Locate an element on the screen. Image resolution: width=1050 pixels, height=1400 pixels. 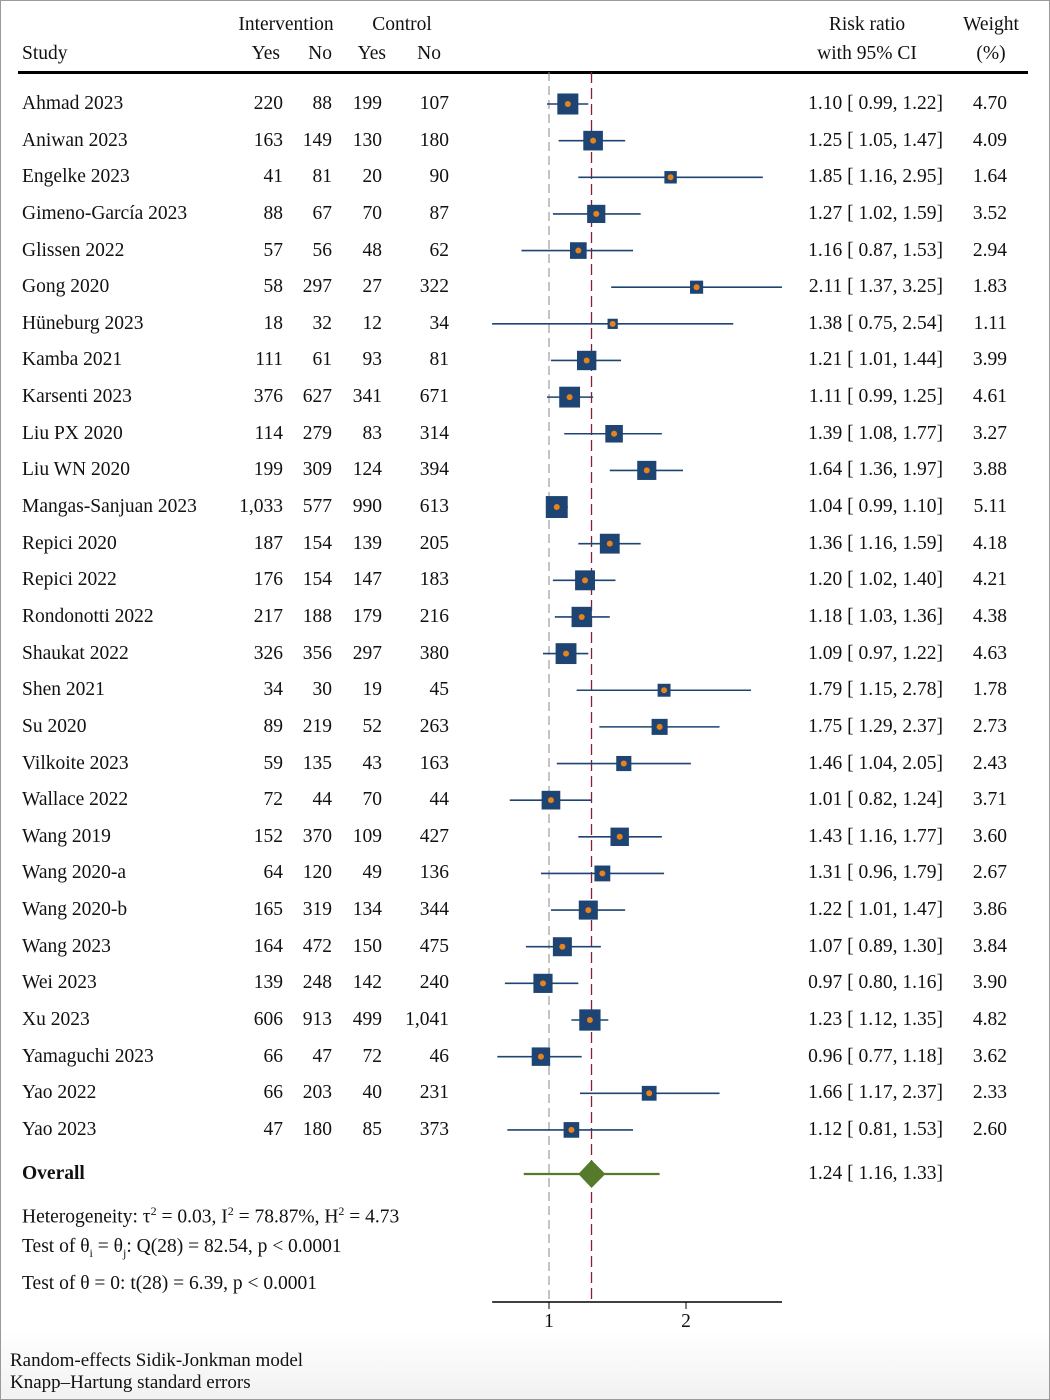
ctl-yes: 990 is located at coordinates (367, 507).